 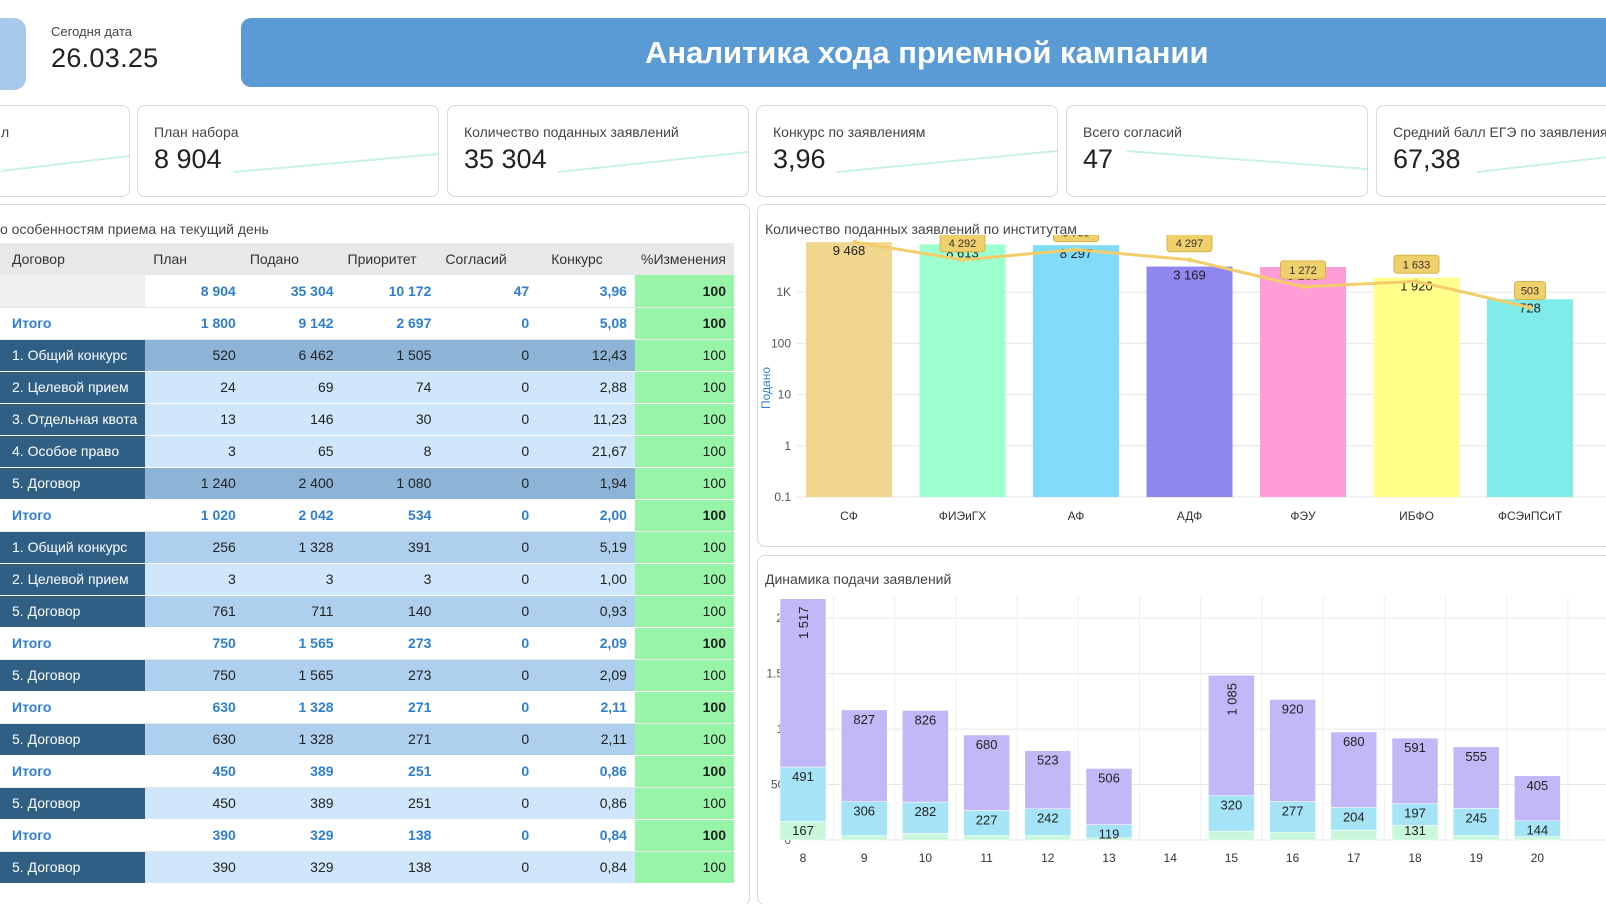 I want to click on cell-podano: 389, so click(x=292, y=771).